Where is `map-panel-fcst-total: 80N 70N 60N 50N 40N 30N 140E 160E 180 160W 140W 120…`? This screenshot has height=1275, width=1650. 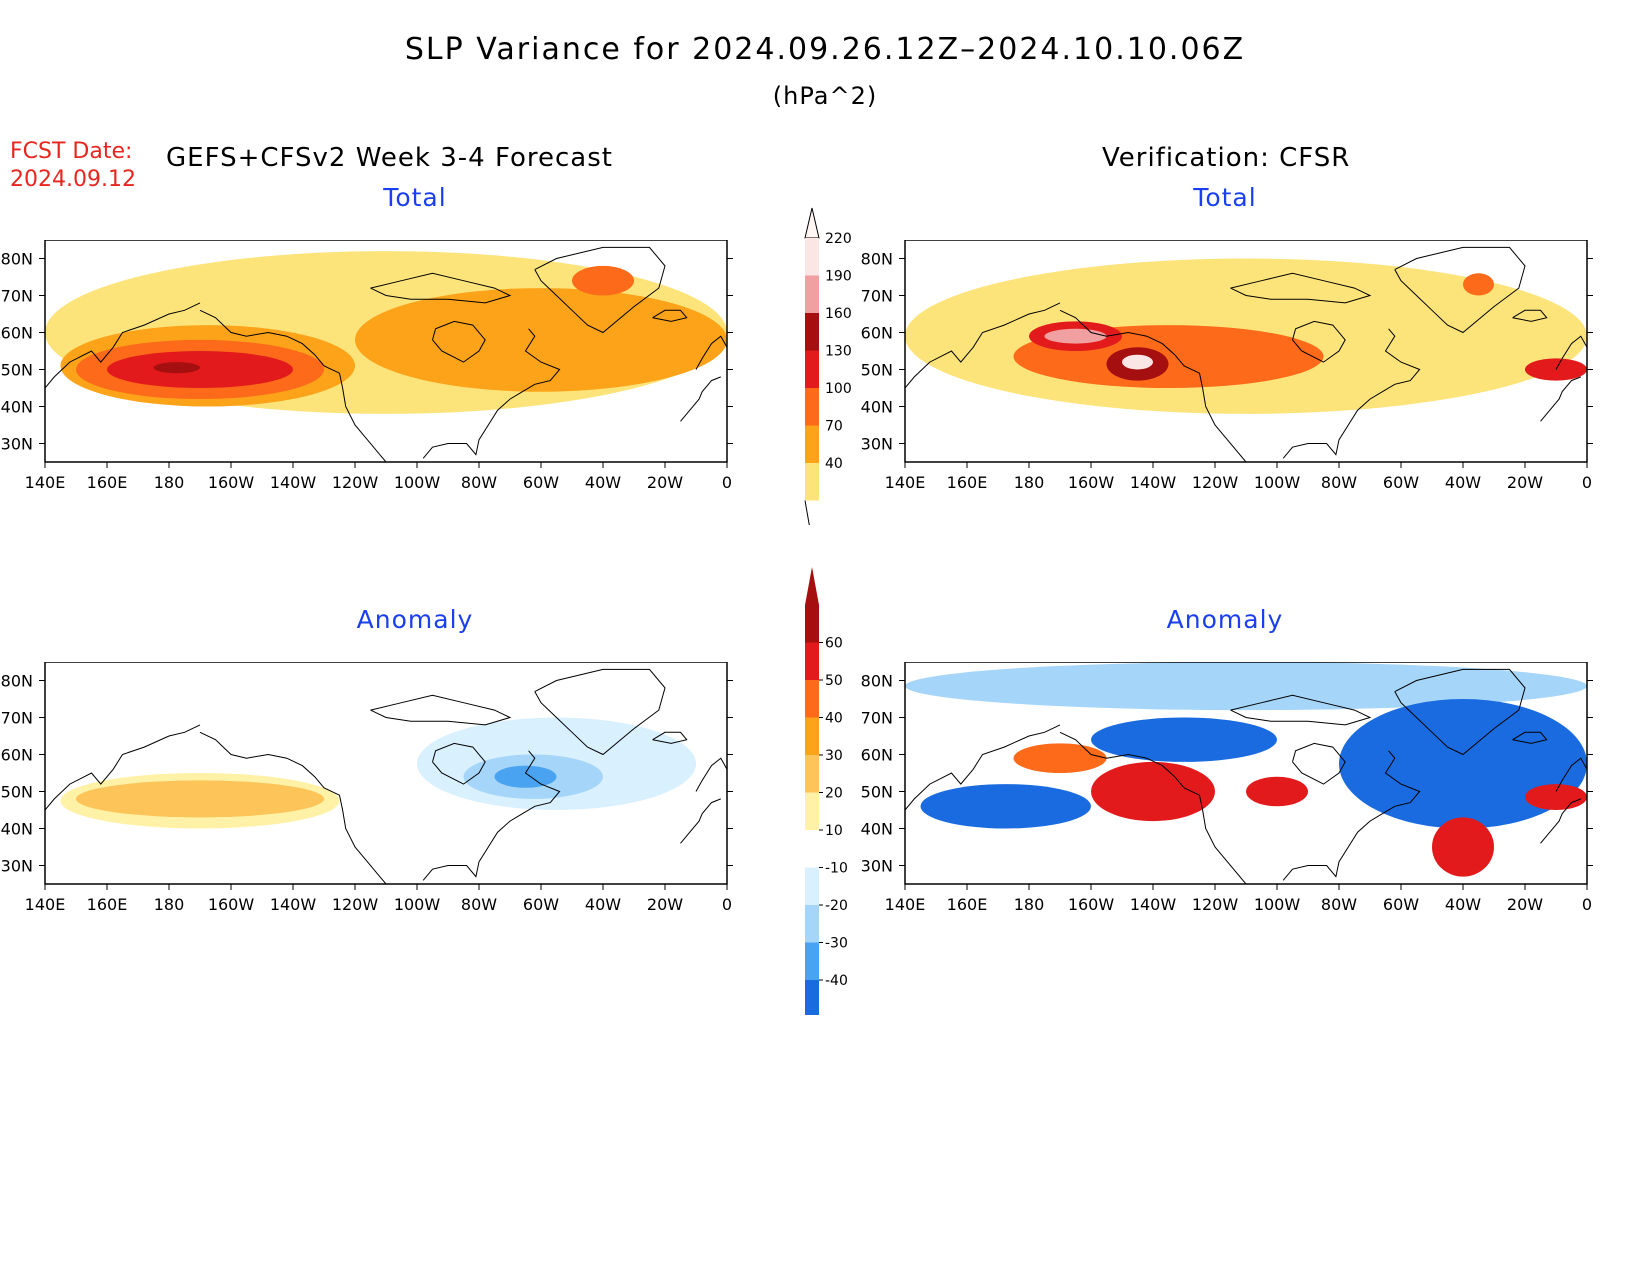 map-panel-fcst-total: 80N 70N 60N 50N 40N 30N 140E 160E 180 160W 140W 120… is located at coordinates (367, 366).